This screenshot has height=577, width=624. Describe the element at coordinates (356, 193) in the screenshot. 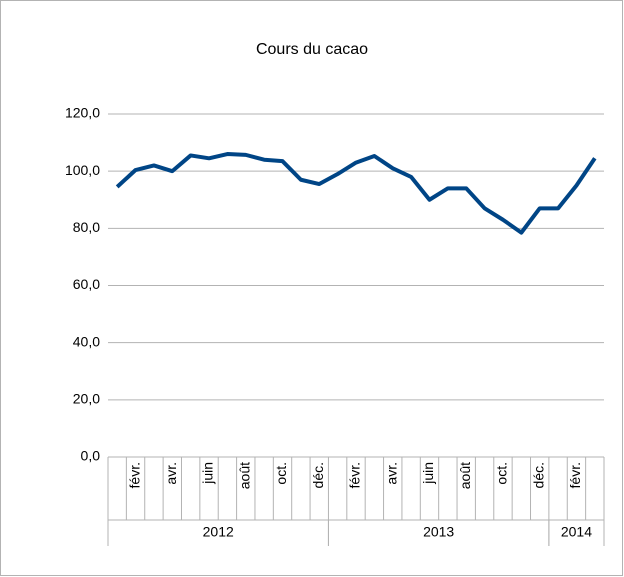

I see `line-series` at that location.